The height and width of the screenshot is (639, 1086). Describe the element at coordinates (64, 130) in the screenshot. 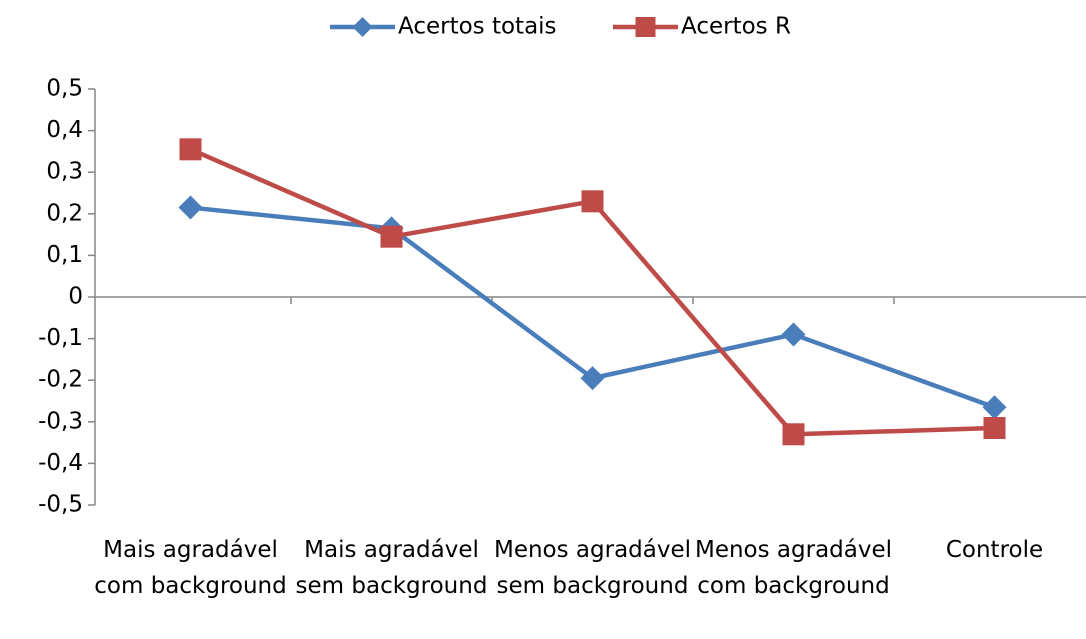

I see `y-tick-label: 0,4` at that location.